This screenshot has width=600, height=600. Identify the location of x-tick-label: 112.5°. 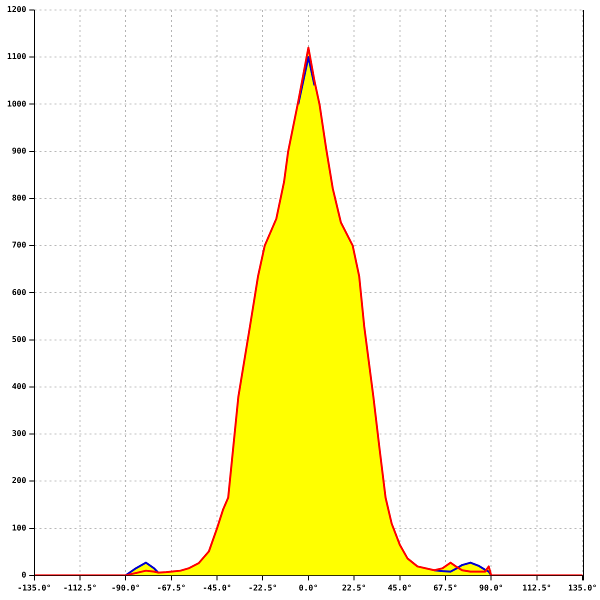
(537, 587).